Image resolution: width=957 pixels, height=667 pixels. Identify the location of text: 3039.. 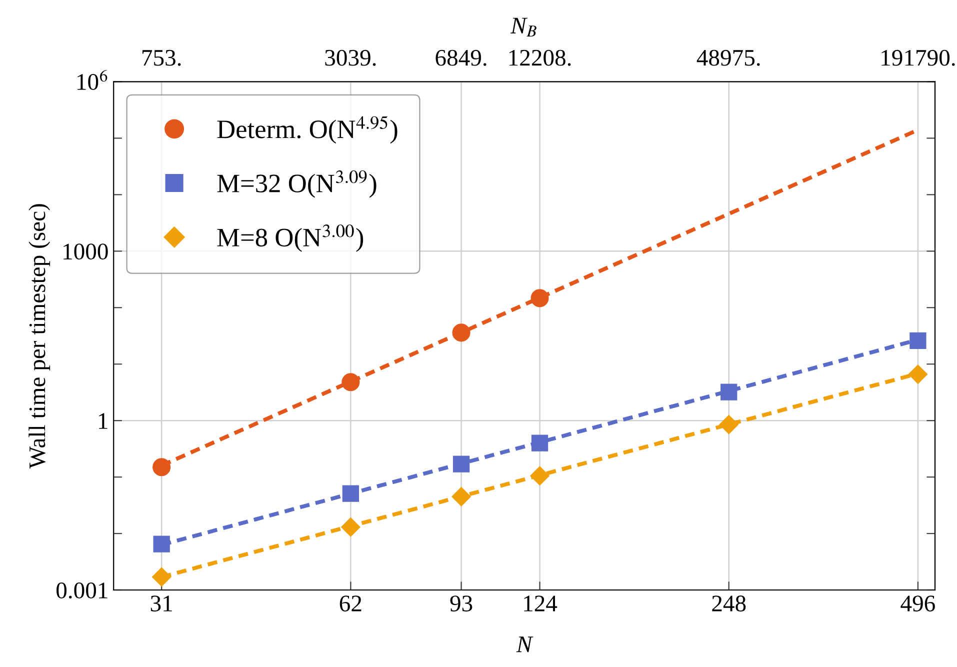
(350, 58).